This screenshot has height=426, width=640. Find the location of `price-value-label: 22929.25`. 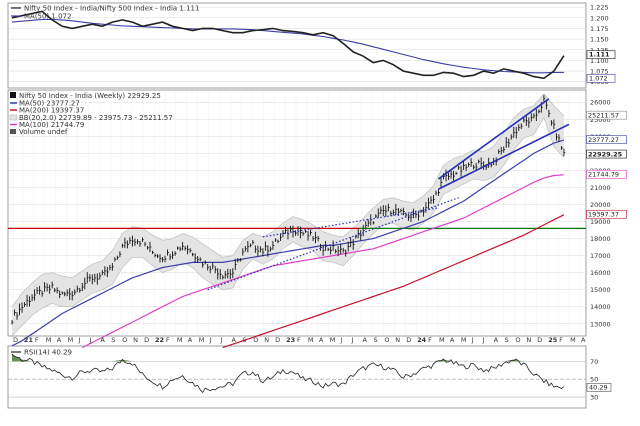

price-value-label: 22929.25 is located at coordinates (605, 154).